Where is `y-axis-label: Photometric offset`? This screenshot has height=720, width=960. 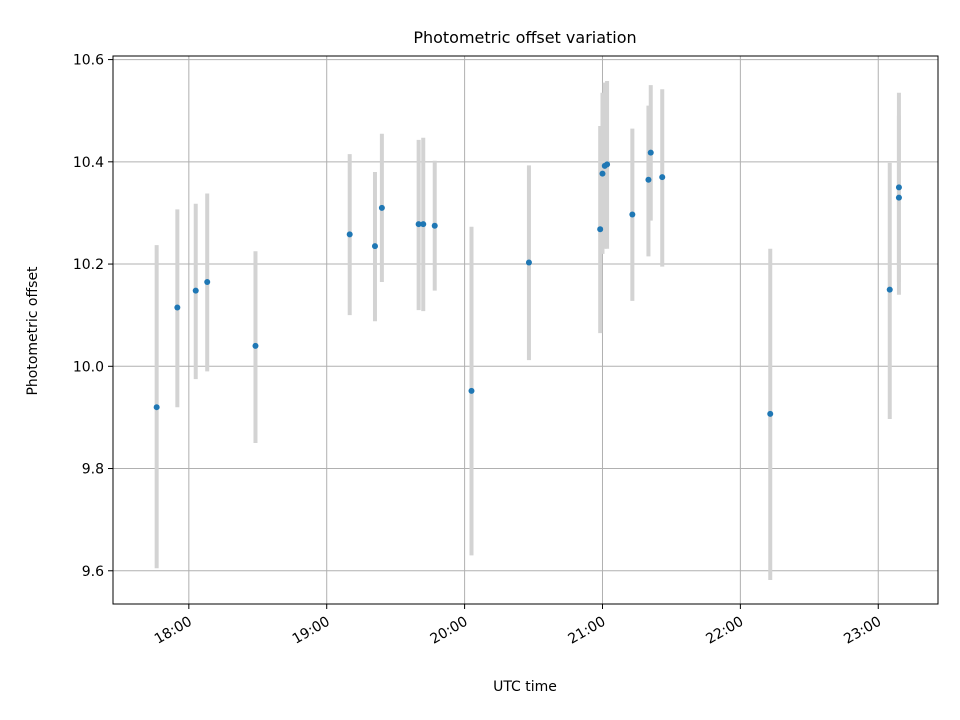
y-axis-label: Photometric offset is located at coordinates (33, 331).